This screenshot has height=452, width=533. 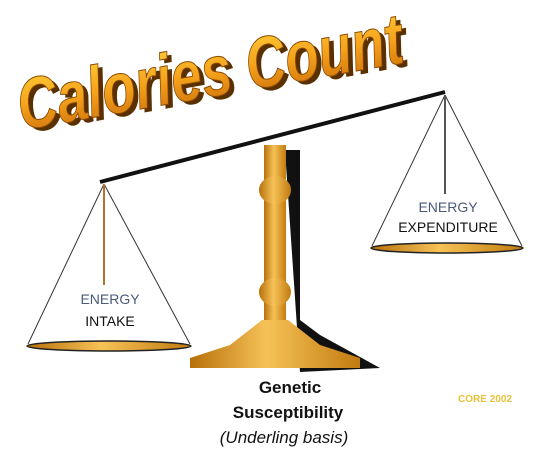 What do you see at coordinates (448, 227) in the screenshot?
I see `pan-label: EXPENDITURE` at bounding box center [448, 227].